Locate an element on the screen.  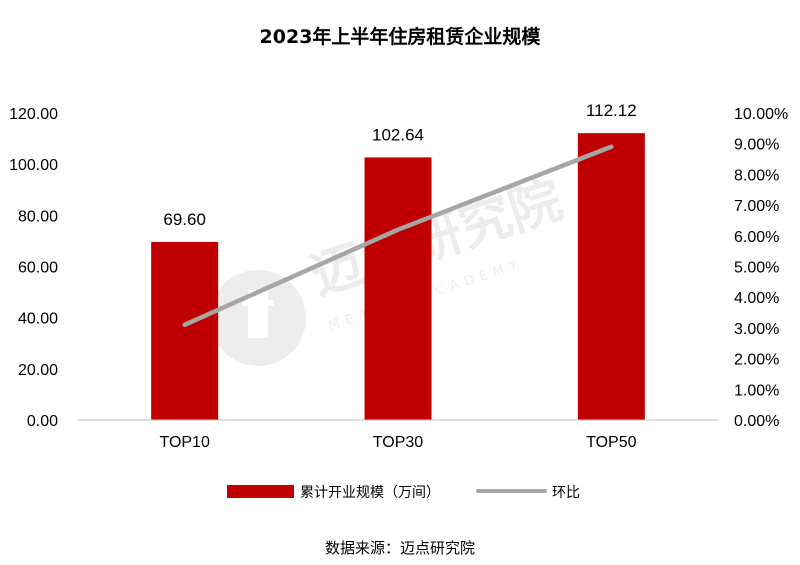
y-left-tick-label: 60.00 is located at coordinates (38, 268).